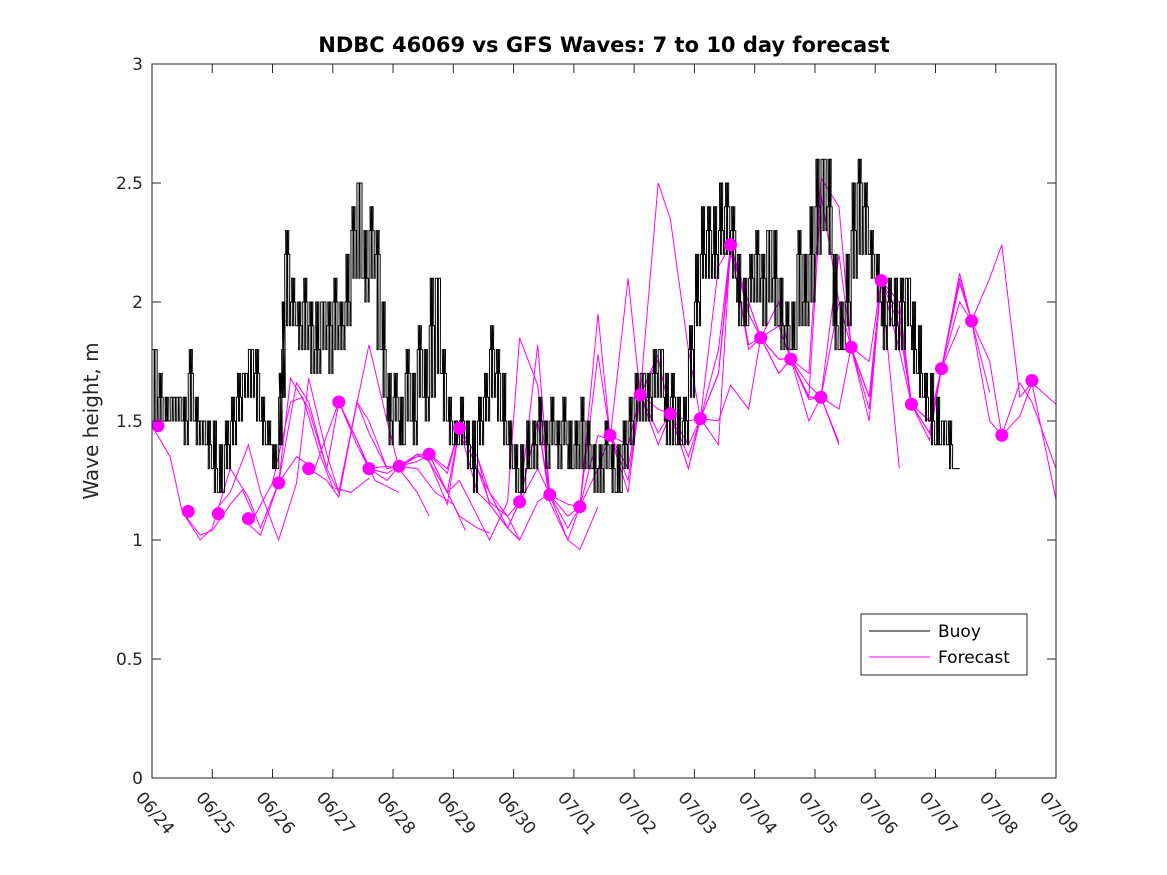 The width and height of the screenshot is (1167, 875). I want to click on y-tick-label: 3, so click(137, 65).